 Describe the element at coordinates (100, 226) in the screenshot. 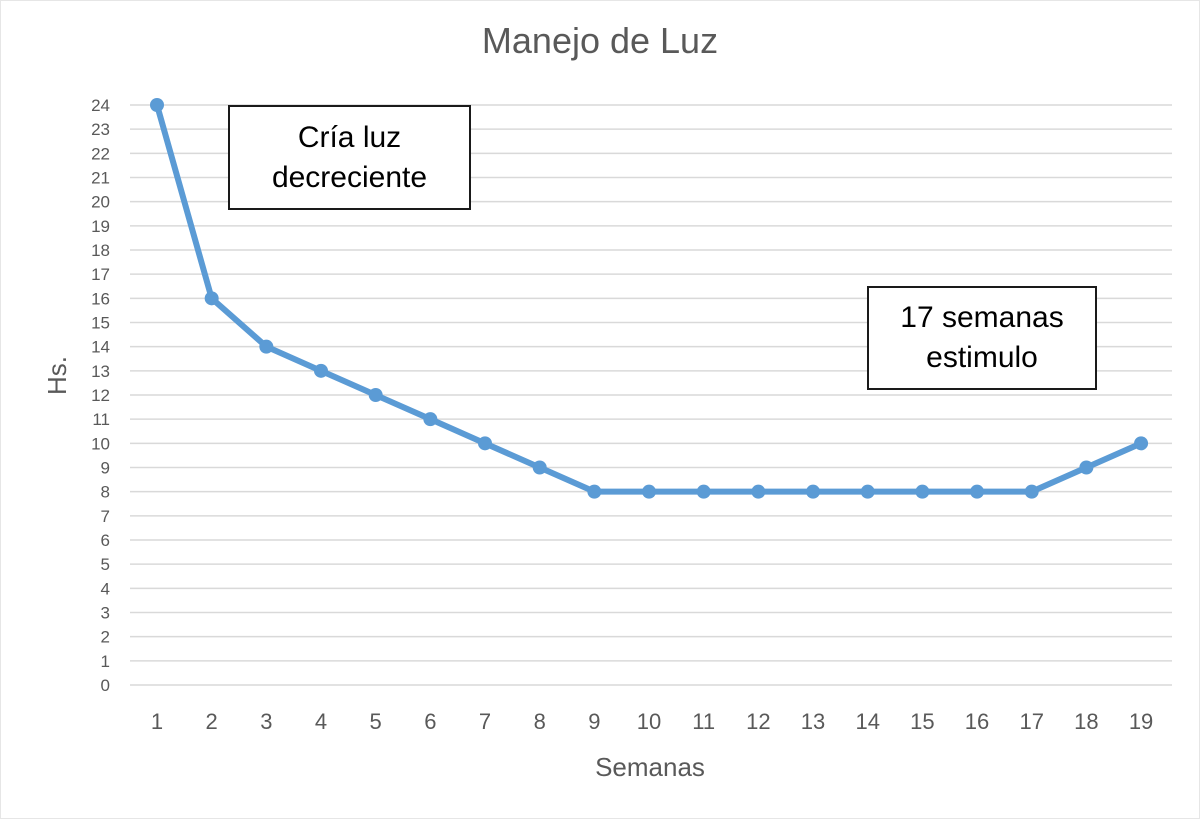

I see `y-tick-label: 19` at that location.